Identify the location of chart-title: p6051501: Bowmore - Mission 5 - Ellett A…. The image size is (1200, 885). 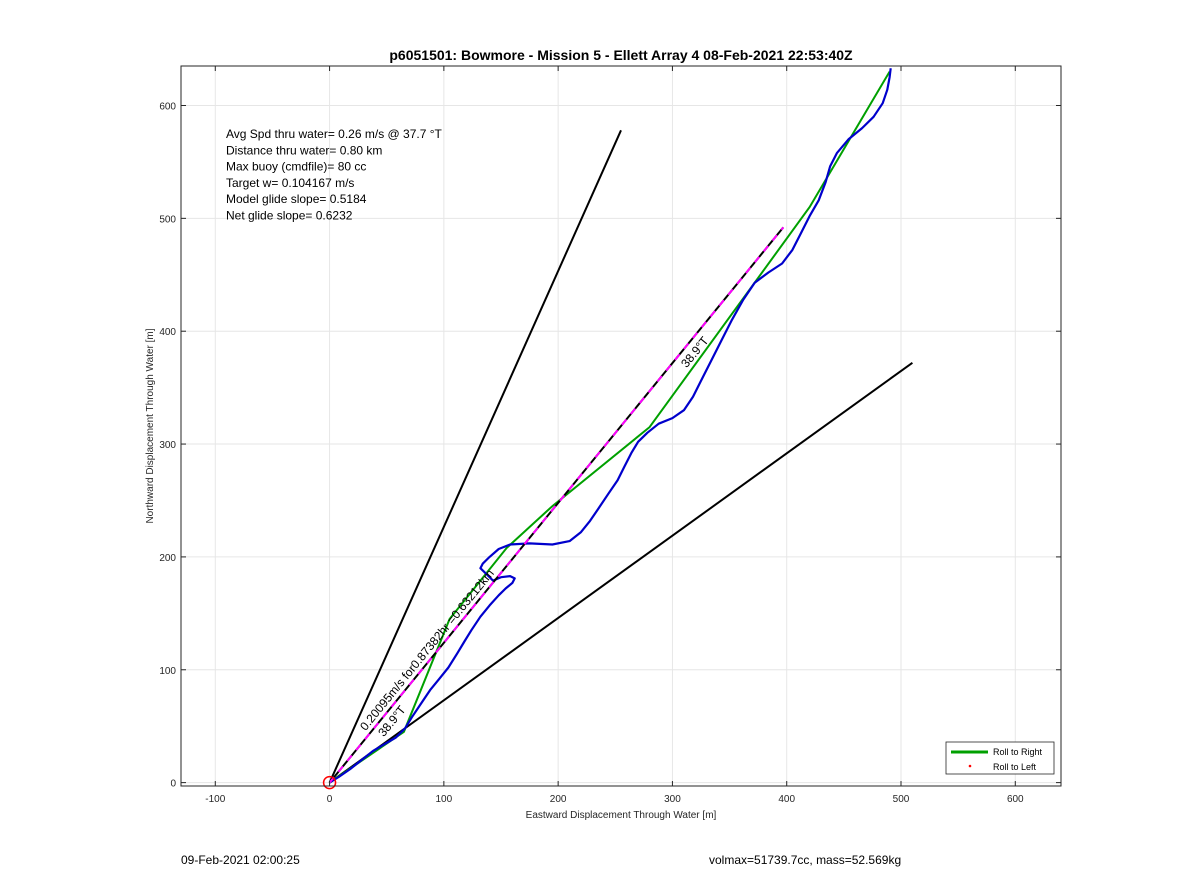
(621, 55).